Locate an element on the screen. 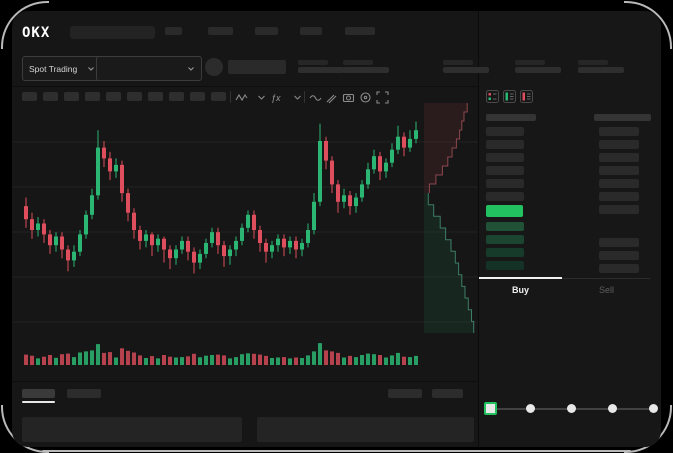 This screenshot has width=673, height=453. chart-type-icon is located at coordinates (241, 97).